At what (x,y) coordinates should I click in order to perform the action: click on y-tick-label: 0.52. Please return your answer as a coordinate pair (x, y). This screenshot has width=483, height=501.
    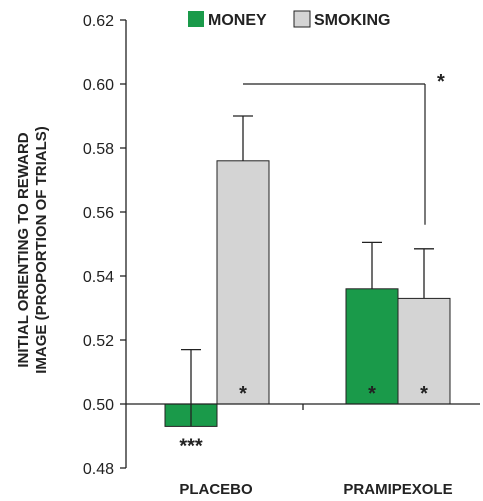
    Looking at the image, I should click on (98, 341).